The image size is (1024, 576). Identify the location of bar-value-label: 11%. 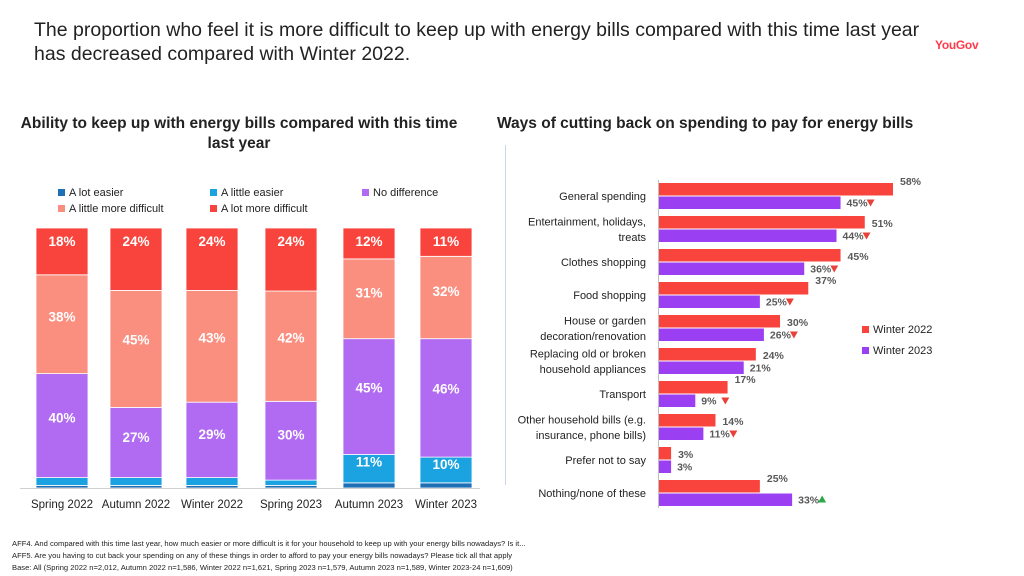
(446, 241).